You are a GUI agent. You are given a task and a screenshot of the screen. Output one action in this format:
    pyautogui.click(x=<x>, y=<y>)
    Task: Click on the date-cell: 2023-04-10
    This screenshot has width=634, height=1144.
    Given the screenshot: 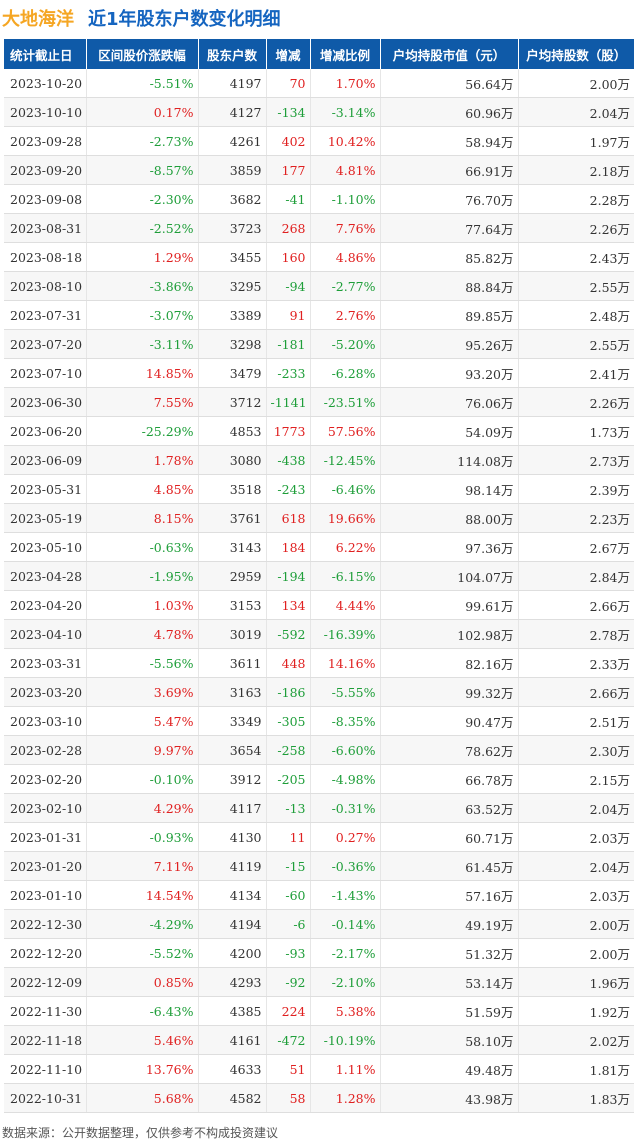 What is the action you would take?
    pyautogui.click(x=45, y=634)
    